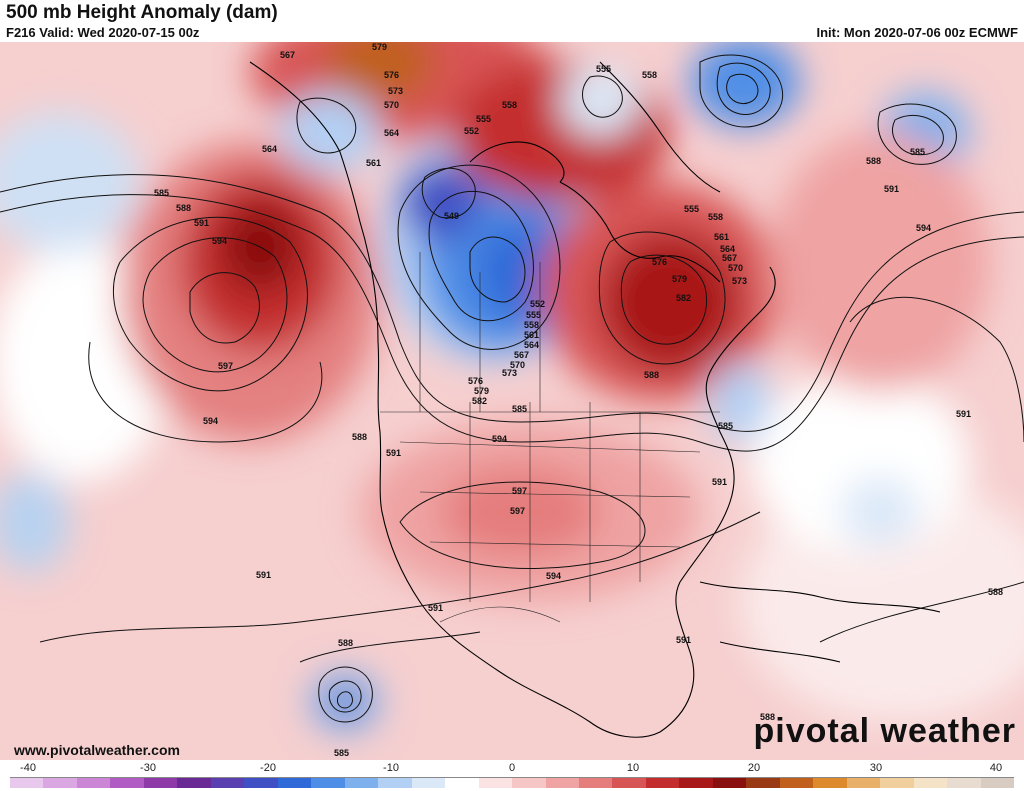 Image resolution: width=1024 pixels, height=791 pixels. What do you see at coordinates (754, 768) in the screenshot?
I see `colorbar-tick: 20` at bounding box center [754, 768].